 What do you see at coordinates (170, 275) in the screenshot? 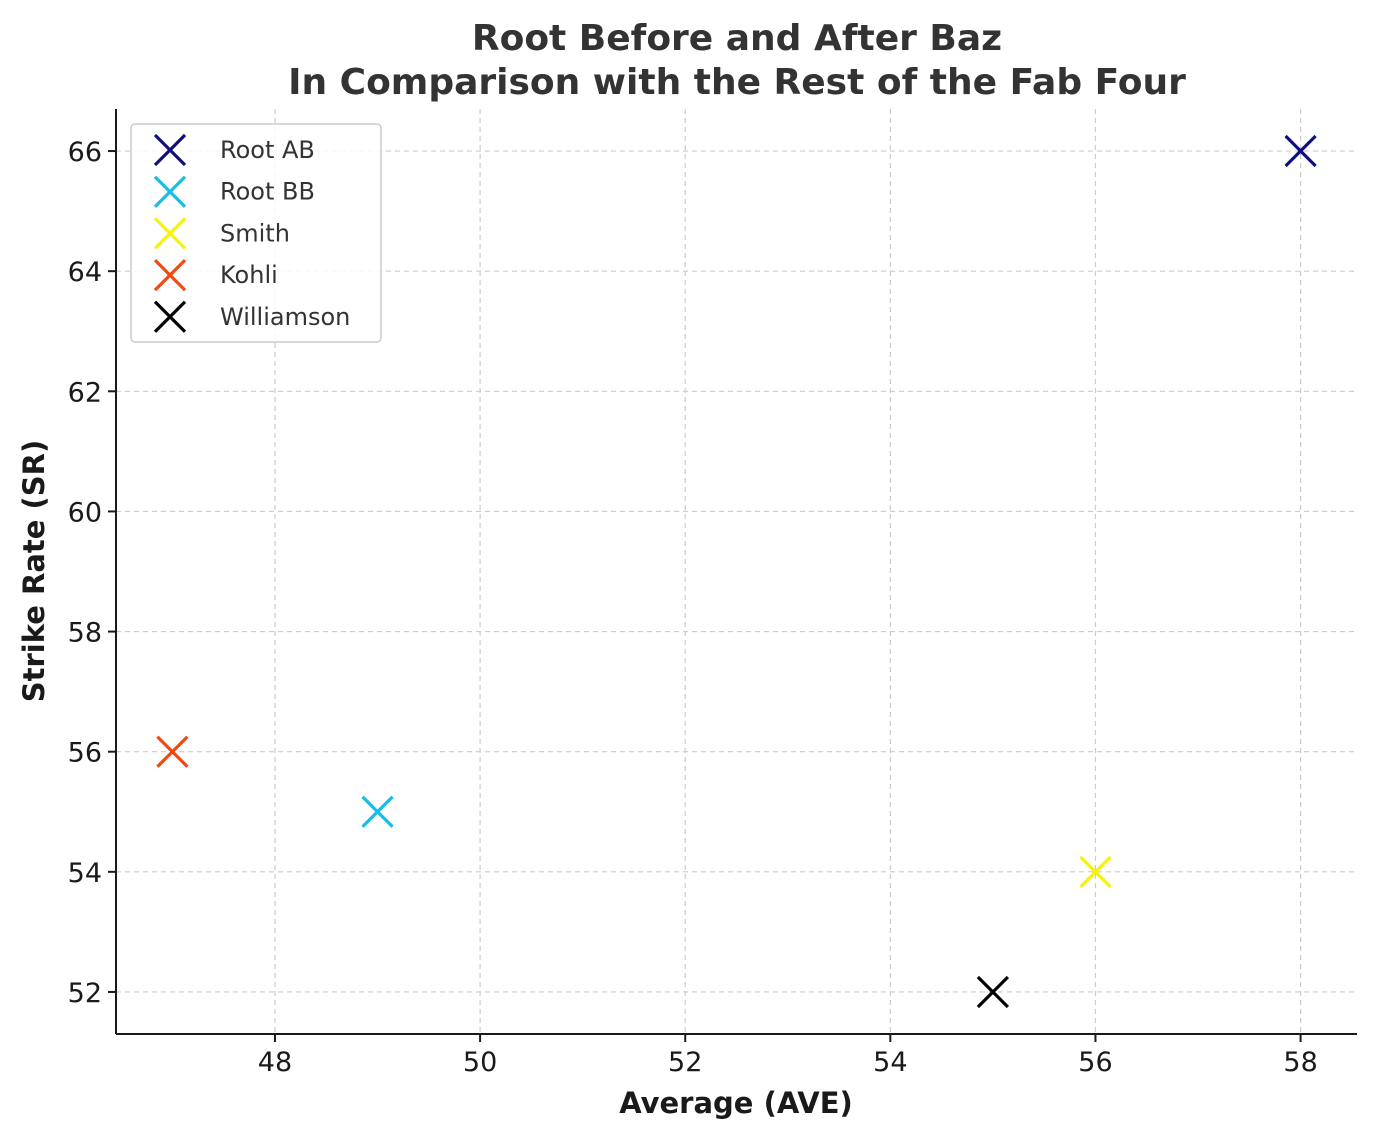
I see `legend-marker-kohli` at bounding box center [170, 275].